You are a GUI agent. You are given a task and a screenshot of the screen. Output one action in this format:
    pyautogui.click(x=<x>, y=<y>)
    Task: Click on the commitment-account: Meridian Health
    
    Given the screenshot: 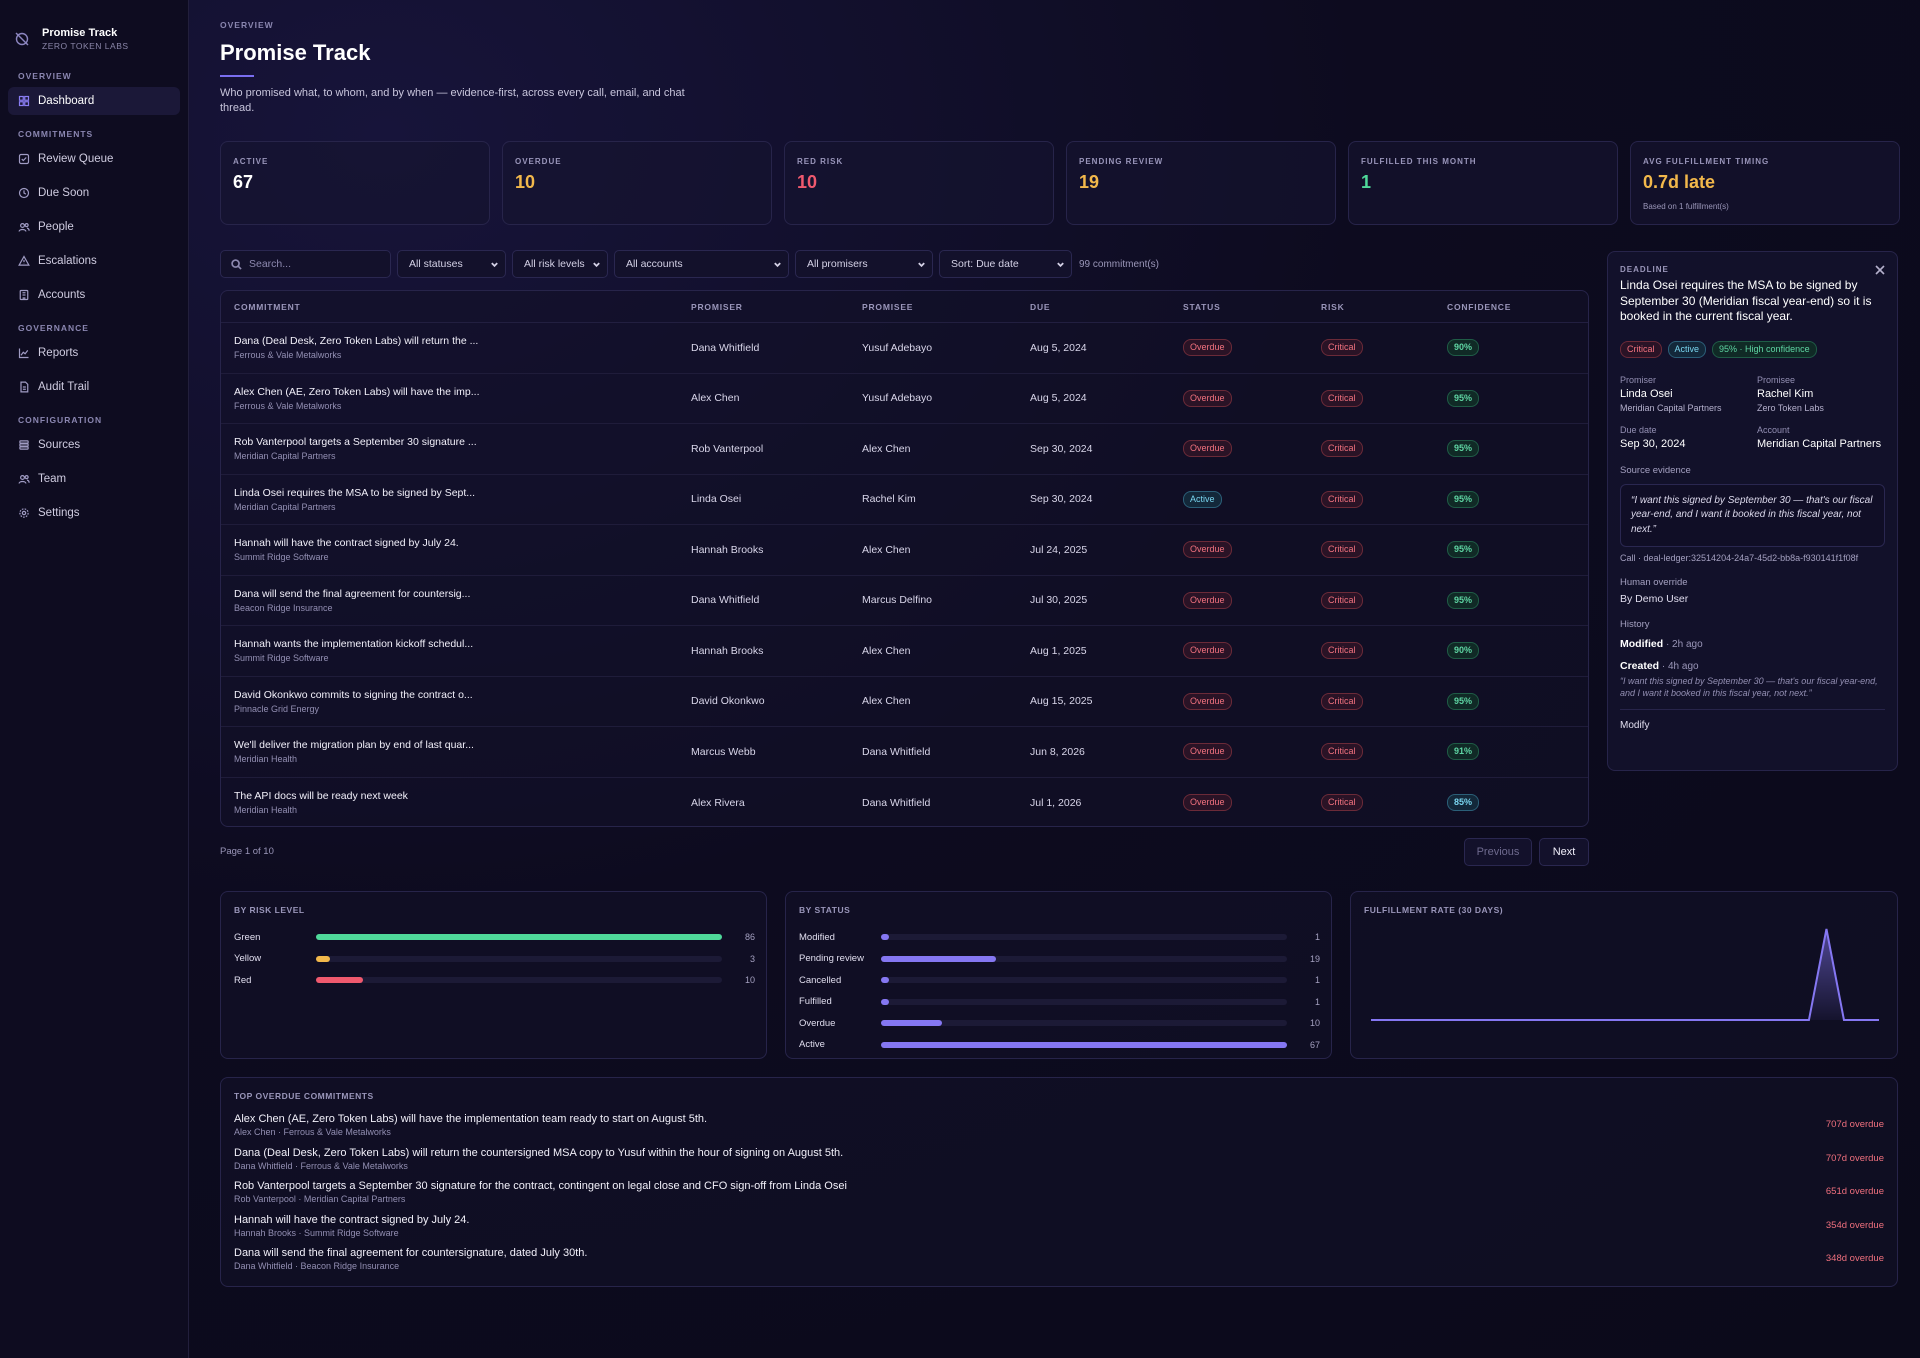 What is the action you would take?
    pyautogui.click(x=266, y=810)
    